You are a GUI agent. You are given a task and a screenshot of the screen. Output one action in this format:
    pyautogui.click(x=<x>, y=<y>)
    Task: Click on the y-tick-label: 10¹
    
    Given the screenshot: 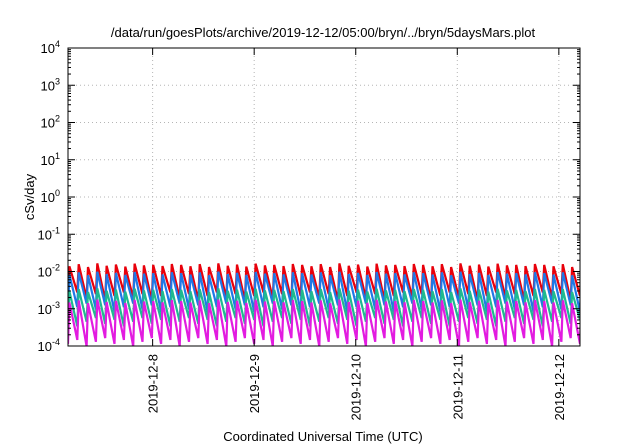 What is the action you would take?
    pyautogui.click(x=50, y=159)
    